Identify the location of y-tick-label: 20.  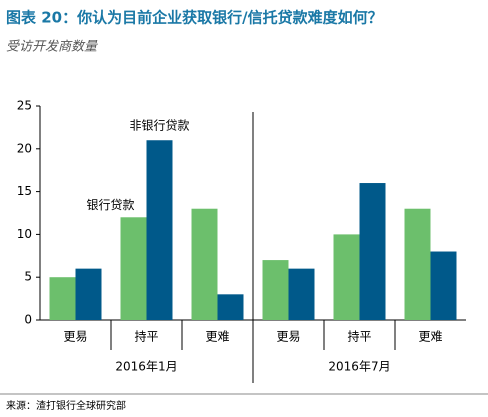
(24, 148).